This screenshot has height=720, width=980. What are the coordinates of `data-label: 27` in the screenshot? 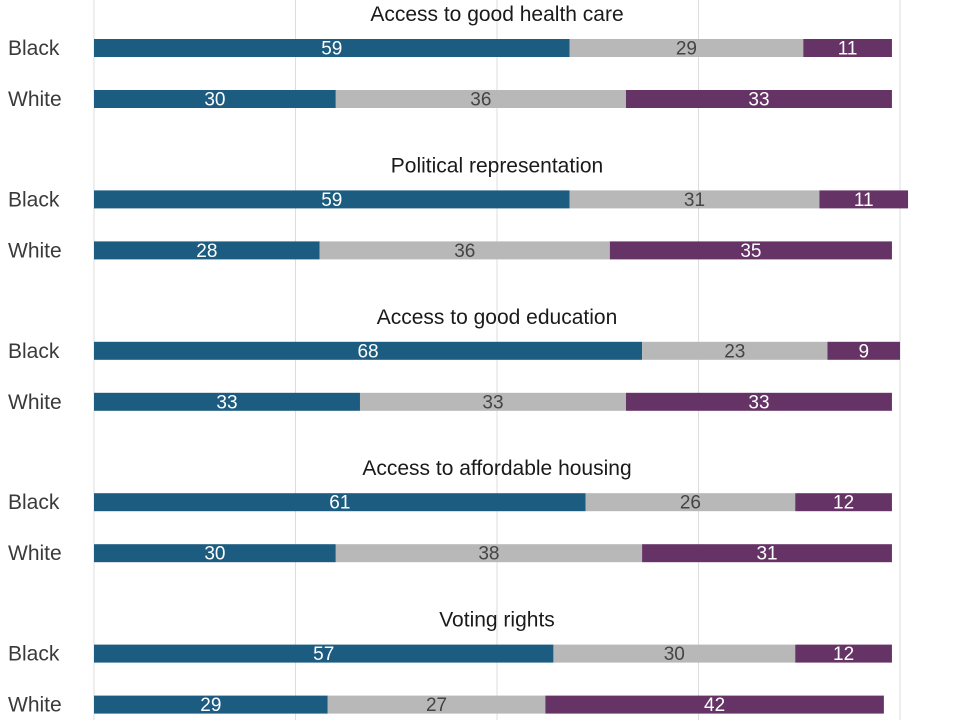 It's located at (436, 705).